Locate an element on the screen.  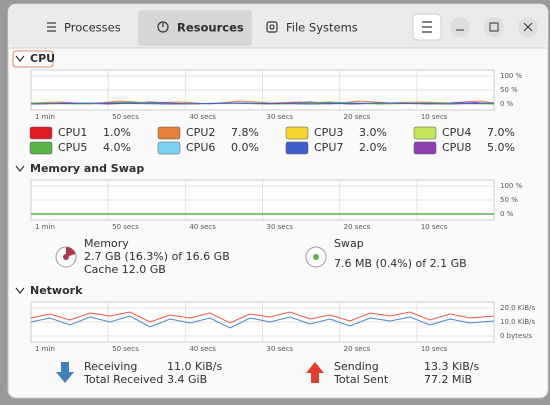
y-axis-label: 10.0 KiB/s is located at coordinates (518, 322).